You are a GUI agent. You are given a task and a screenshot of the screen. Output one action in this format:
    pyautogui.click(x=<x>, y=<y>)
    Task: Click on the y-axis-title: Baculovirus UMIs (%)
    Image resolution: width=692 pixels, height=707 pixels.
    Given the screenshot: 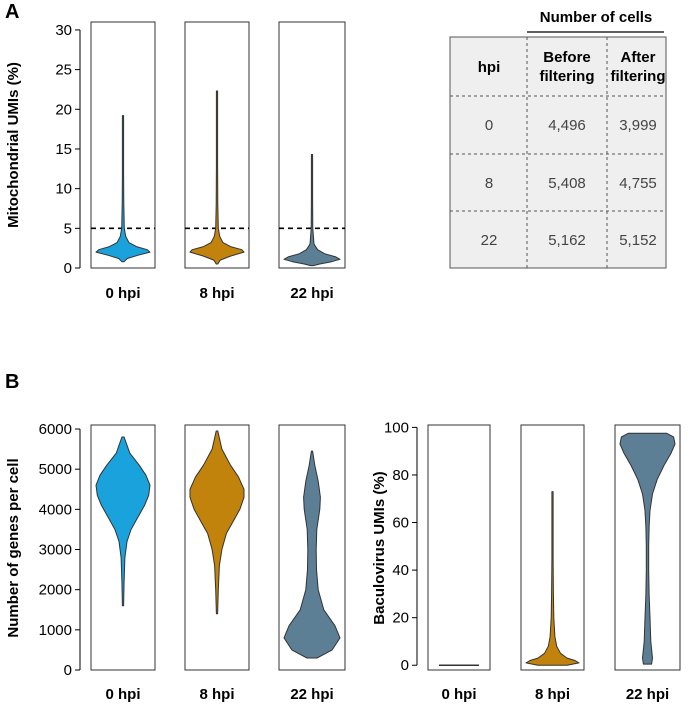 What is the action you would take?
    pyautogui.click(x=379, y=547)
    